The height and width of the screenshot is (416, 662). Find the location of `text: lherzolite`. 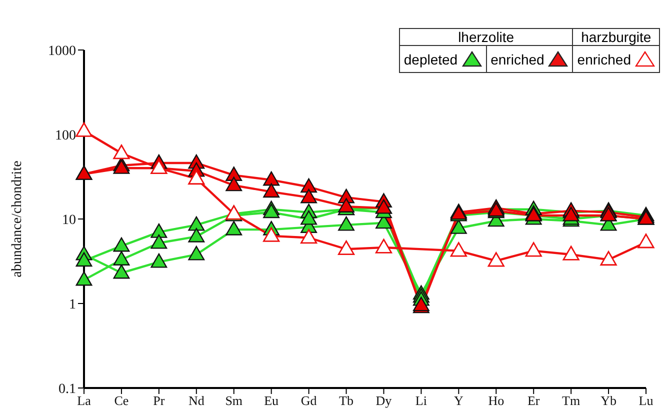

text: lherzolite is located at coordinates (486, 37).